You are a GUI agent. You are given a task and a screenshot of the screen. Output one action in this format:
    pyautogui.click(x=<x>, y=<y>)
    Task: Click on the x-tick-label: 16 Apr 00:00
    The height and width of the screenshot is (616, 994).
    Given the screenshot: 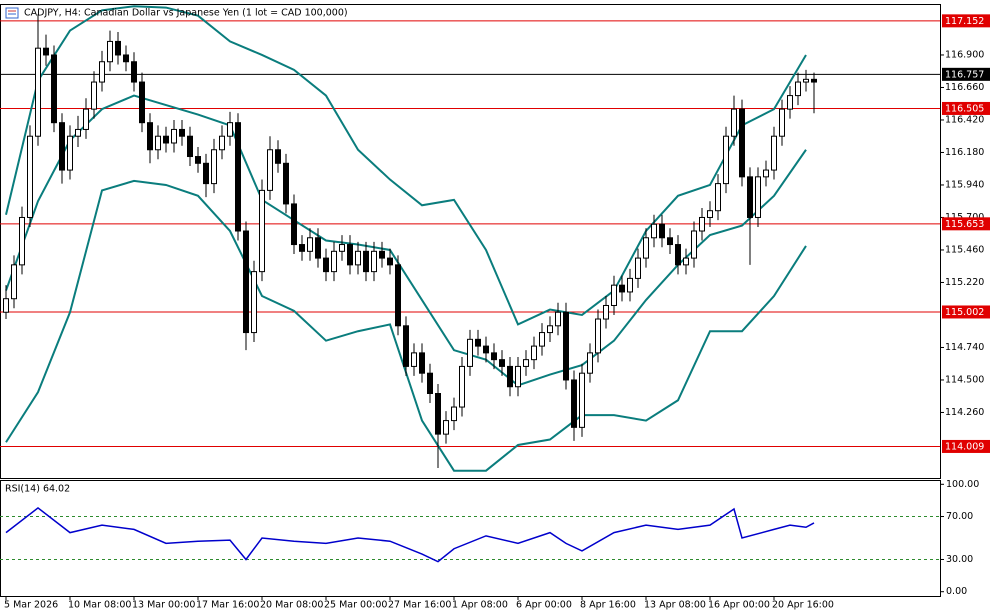 What is the action you would take?
    pyautogui.click(x=739, y=605)
    